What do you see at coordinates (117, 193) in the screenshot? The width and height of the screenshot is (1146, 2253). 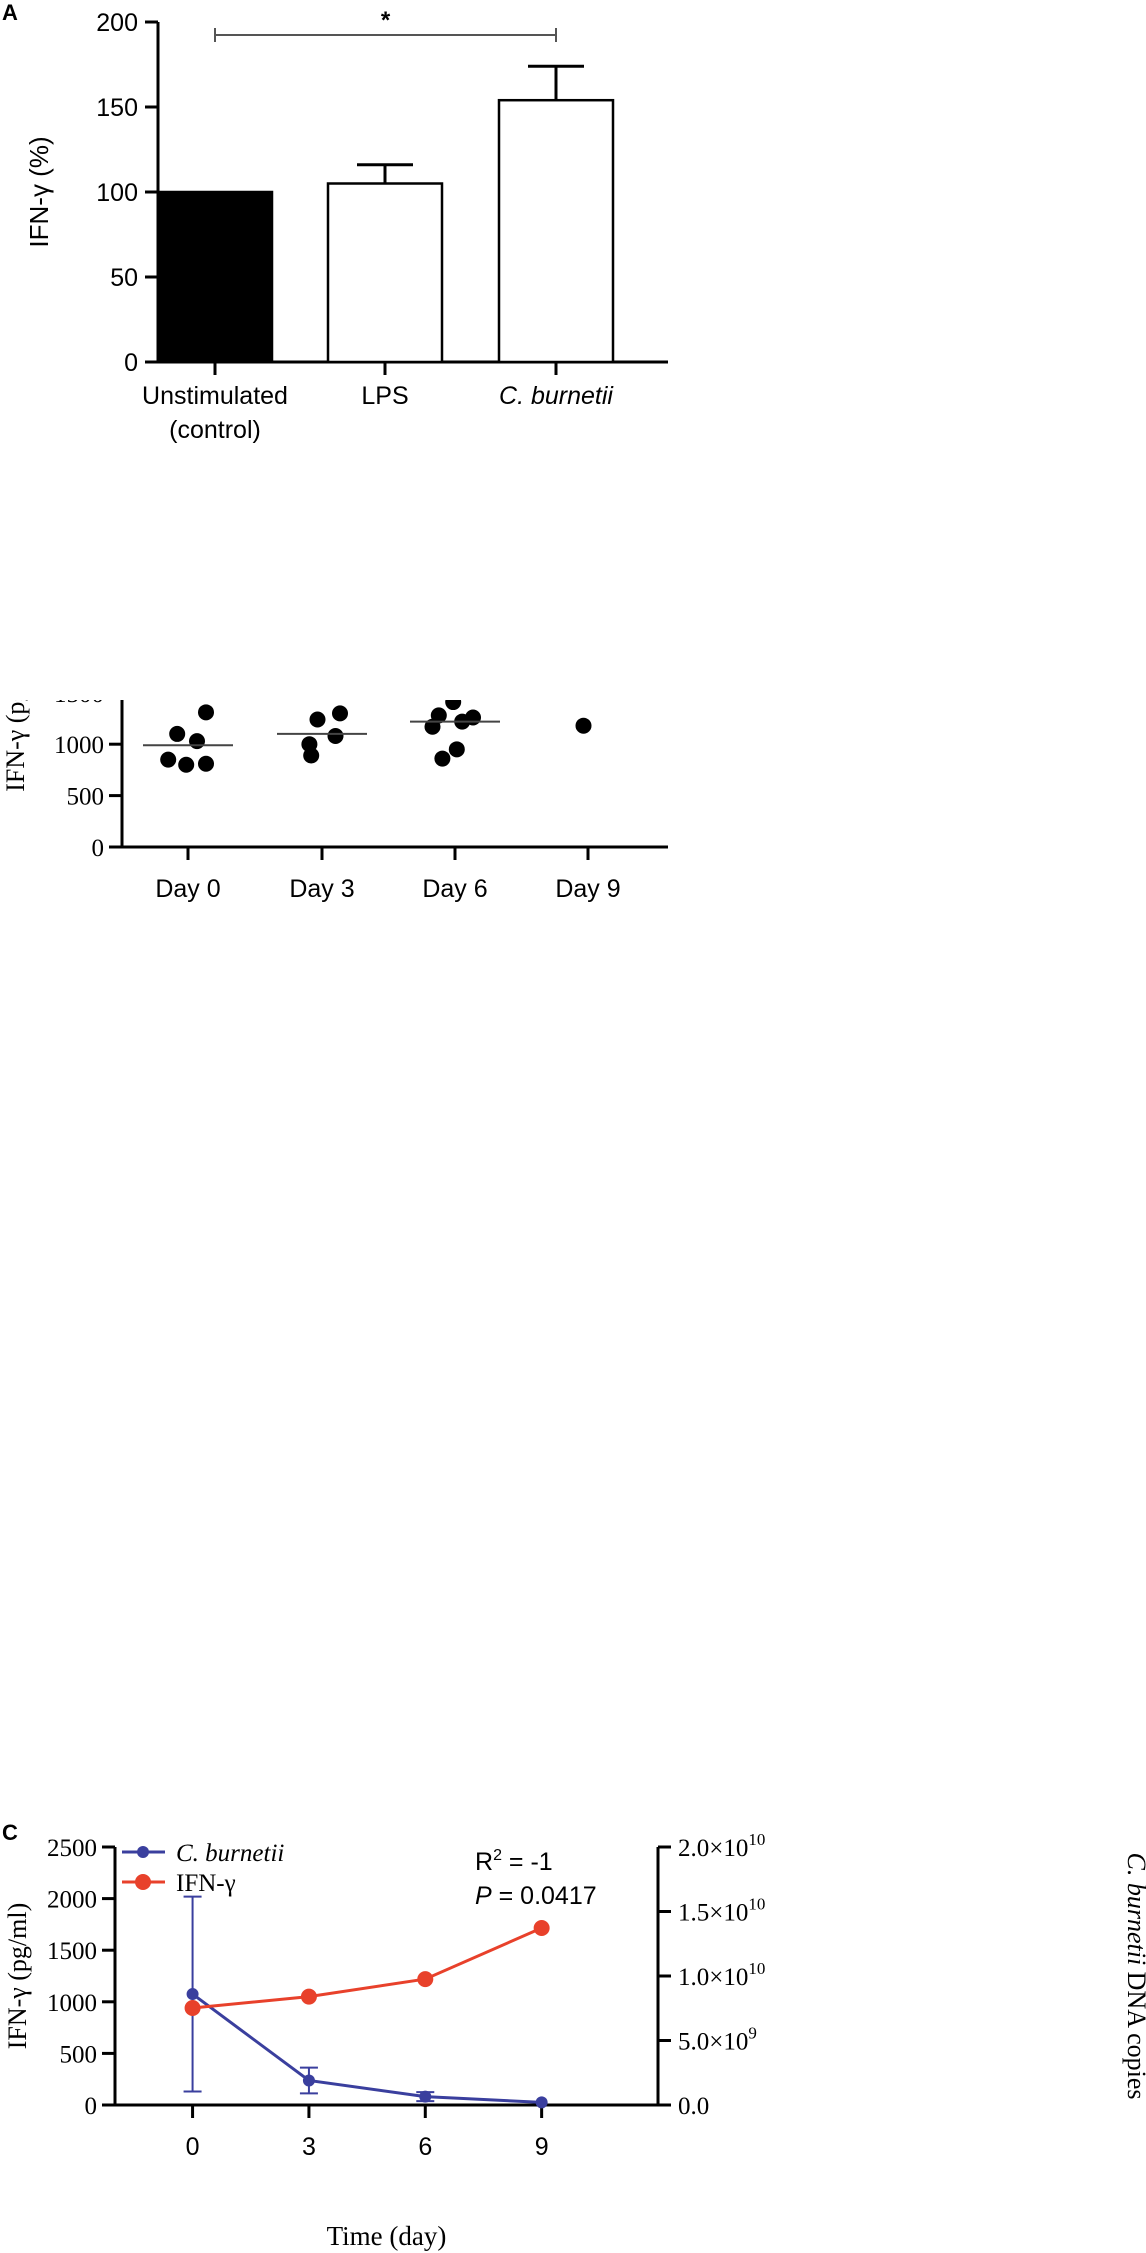 I see `y-tick-label: 100` at bounding box center [117, 193].